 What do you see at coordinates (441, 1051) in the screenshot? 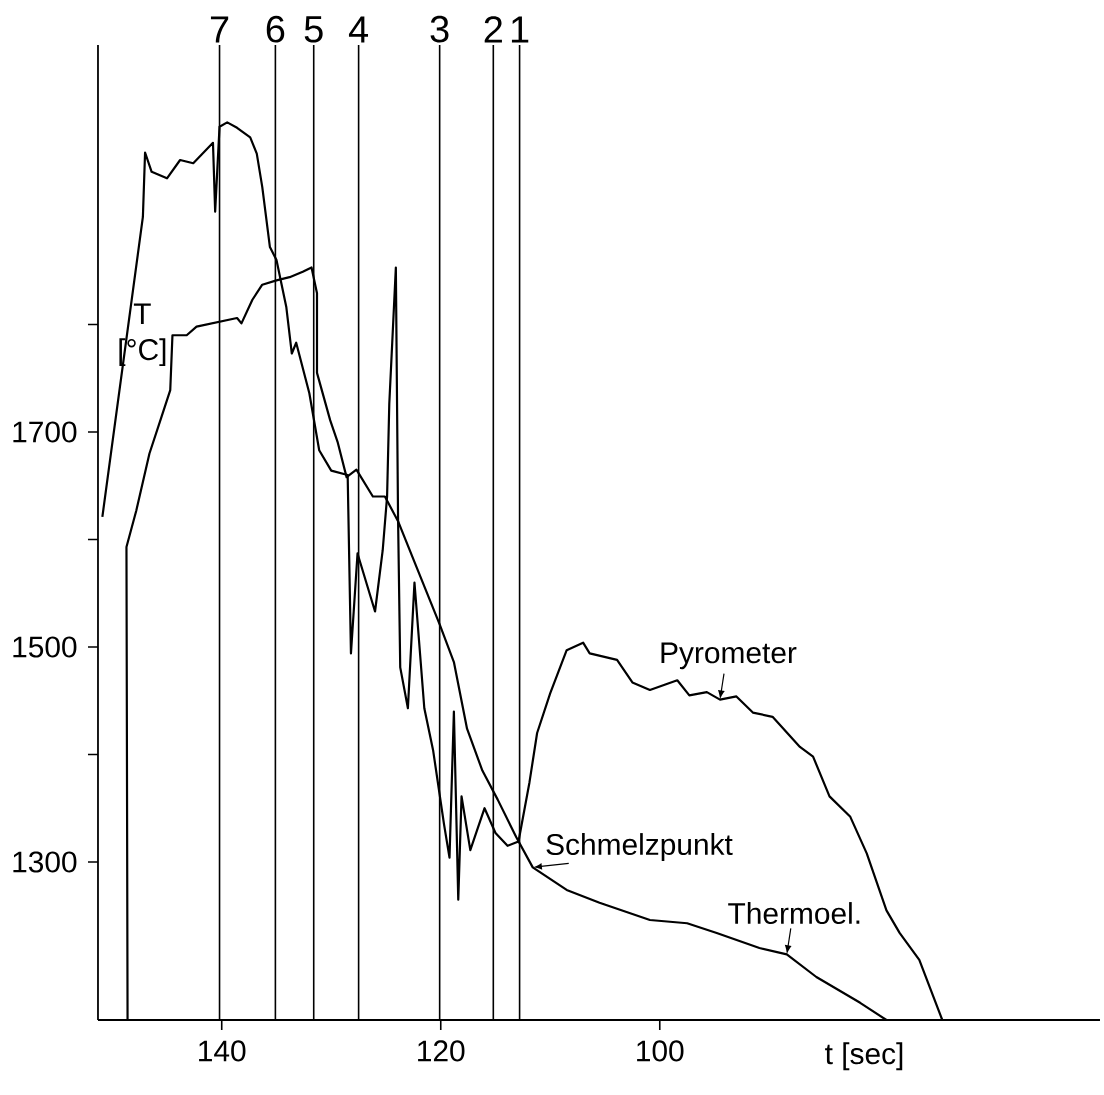
I see `x-tick-label: 120` at bounding box center [441, 1051].